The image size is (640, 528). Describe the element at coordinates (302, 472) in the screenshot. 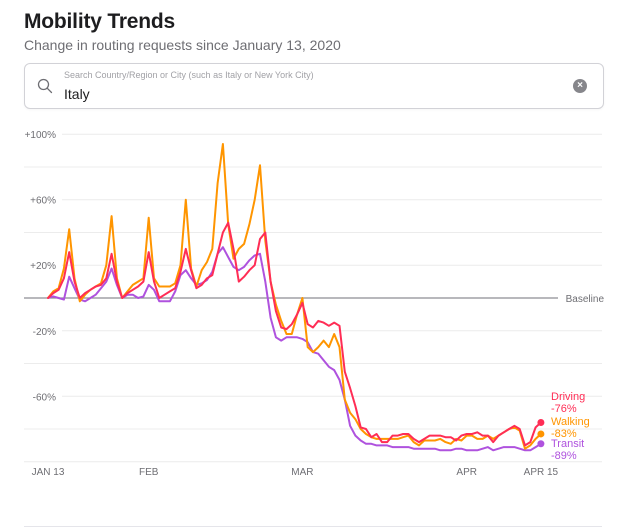

I see `x-tick-label: MAR` at that location.